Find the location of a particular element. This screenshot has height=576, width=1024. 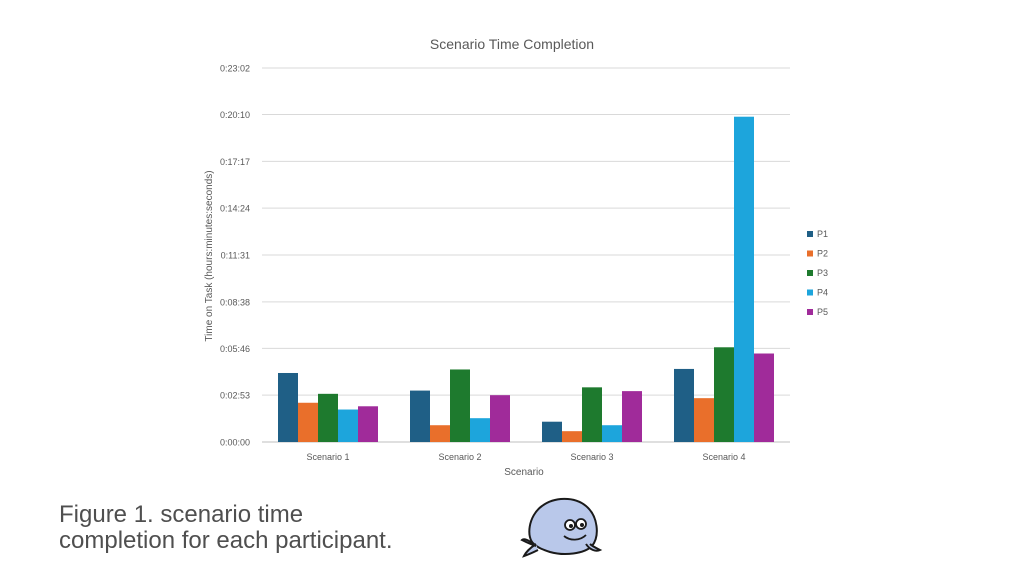

y-tick-label: 0:05:46 is located at coordinates (235, 349).